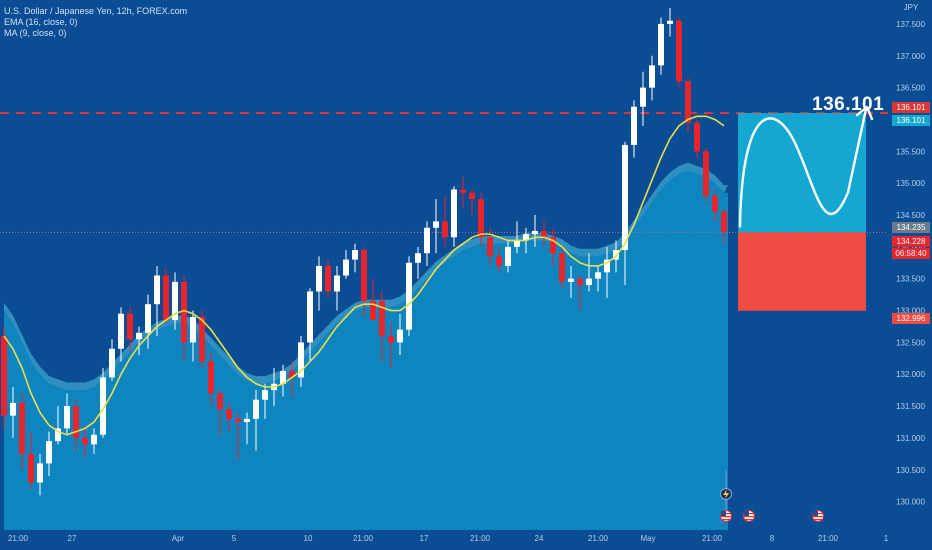  I want to click on target-price-annotation: 136.101, so click(848, 104).